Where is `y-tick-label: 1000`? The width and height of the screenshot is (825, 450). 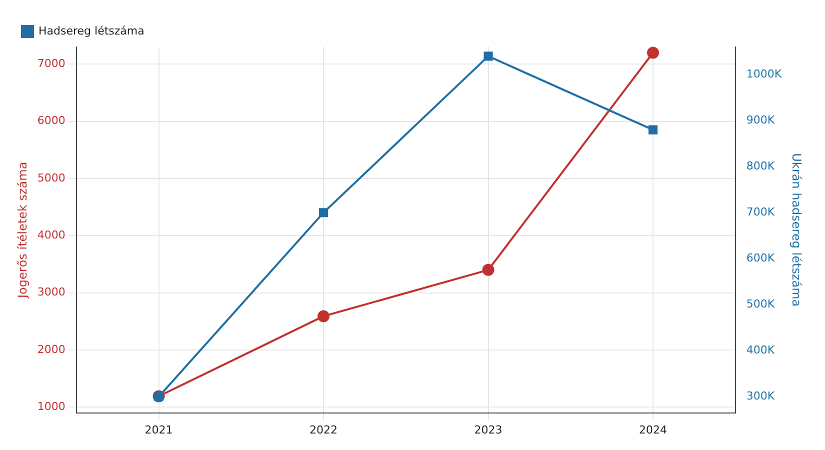
y-tick-label: 1000 is located at coordinates (51, 406).